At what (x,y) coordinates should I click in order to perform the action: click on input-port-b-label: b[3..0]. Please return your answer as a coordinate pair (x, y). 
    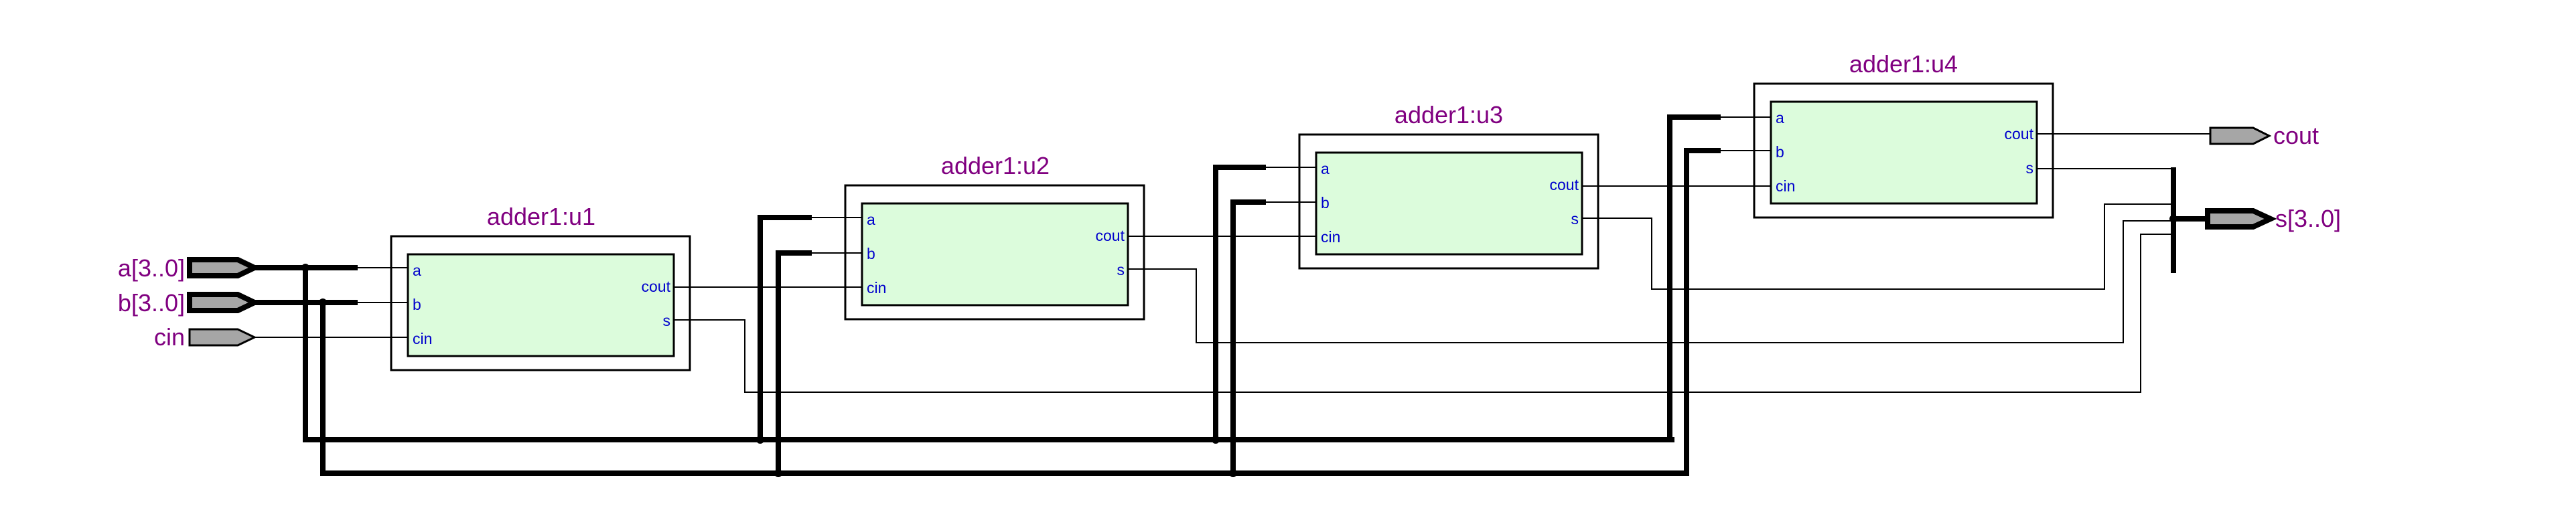
    Looking at the image, I should click on (151, 303).